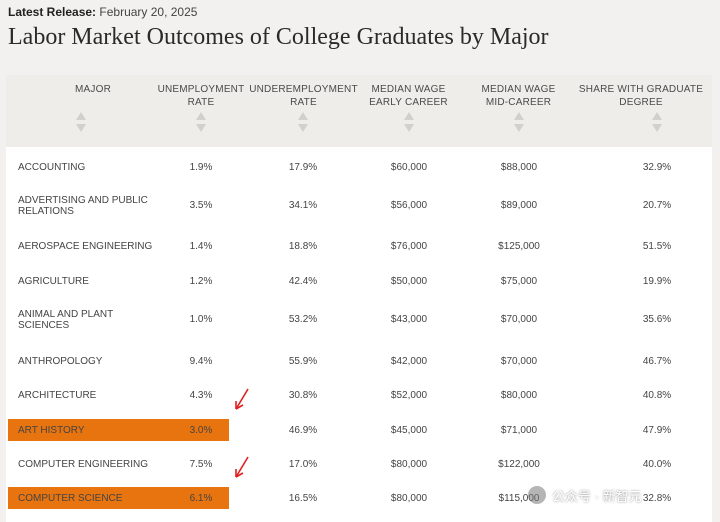  I want to click on cell-underemployment-rate: 42.4%, so click(303, 281).